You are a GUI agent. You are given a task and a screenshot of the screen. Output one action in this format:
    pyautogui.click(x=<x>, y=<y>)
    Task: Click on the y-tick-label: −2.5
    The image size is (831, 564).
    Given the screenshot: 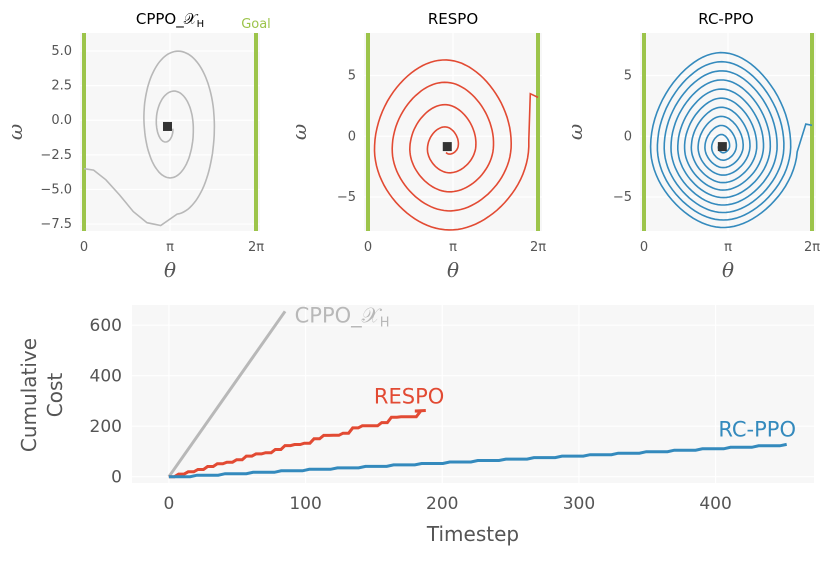 What is the action you would take?
    pyautogui.click(x=56, y=155)
    